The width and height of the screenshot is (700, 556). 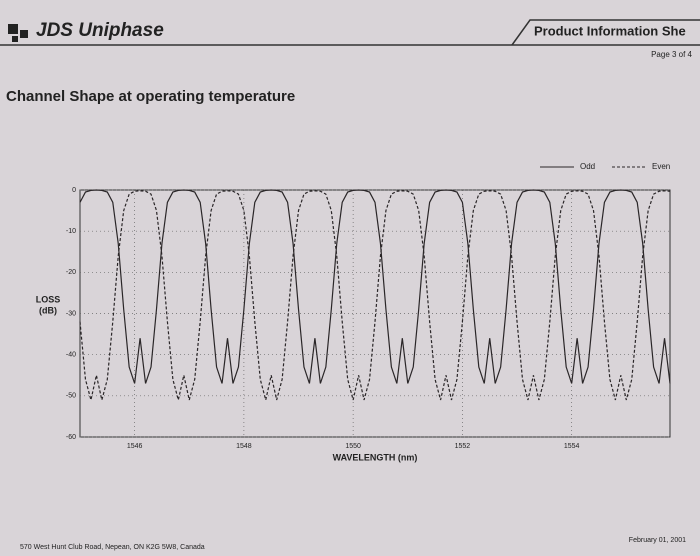 I want to click on header-tab, so click(x=605, y=32).